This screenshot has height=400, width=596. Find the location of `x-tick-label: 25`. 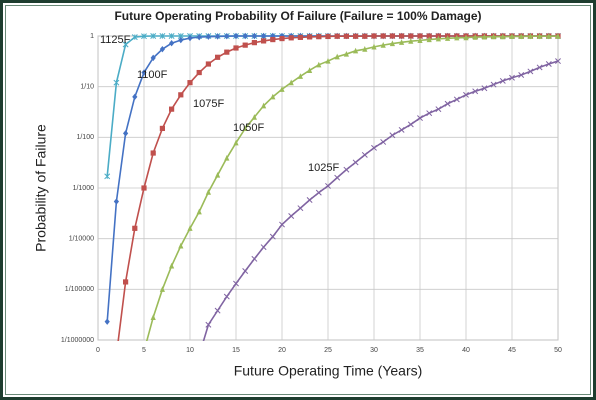

x-tick-label: 25 is located at coordinates (328, 350).